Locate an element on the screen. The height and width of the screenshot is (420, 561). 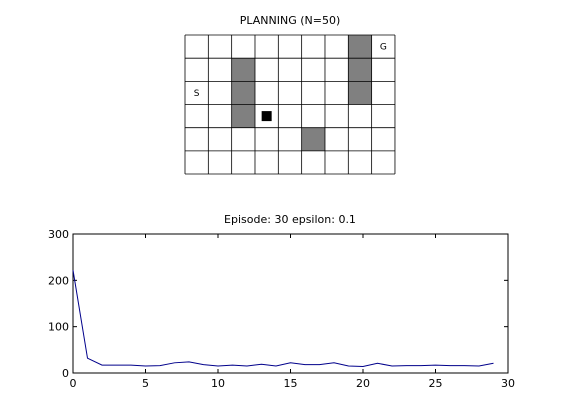
x-tick-label: 15 is located at coordinates (291, 383).